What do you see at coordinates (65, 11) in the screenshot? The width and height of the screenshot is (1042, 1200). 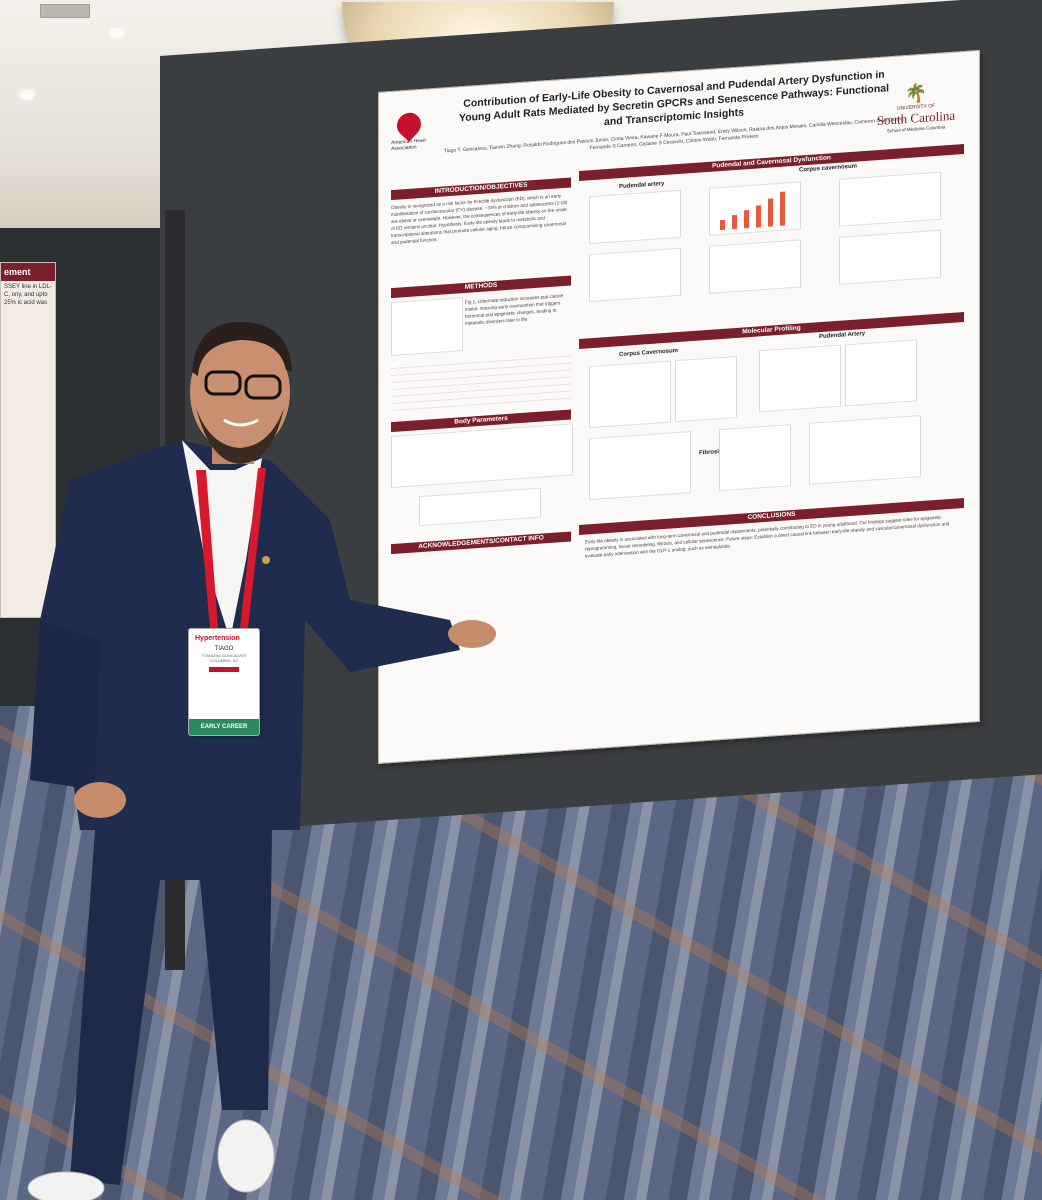 I see `ceiling-vent` at bounding box center [65, 11].